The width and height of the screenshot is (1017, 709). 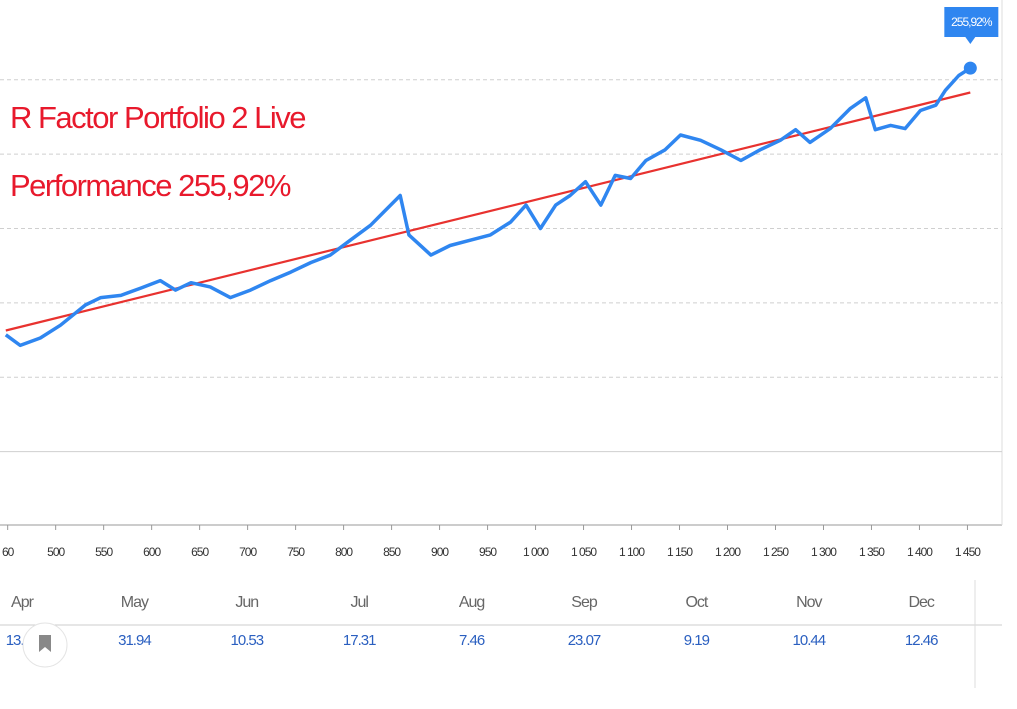 I want to click on x-tick-label: 800, so click(x=344, y=552).